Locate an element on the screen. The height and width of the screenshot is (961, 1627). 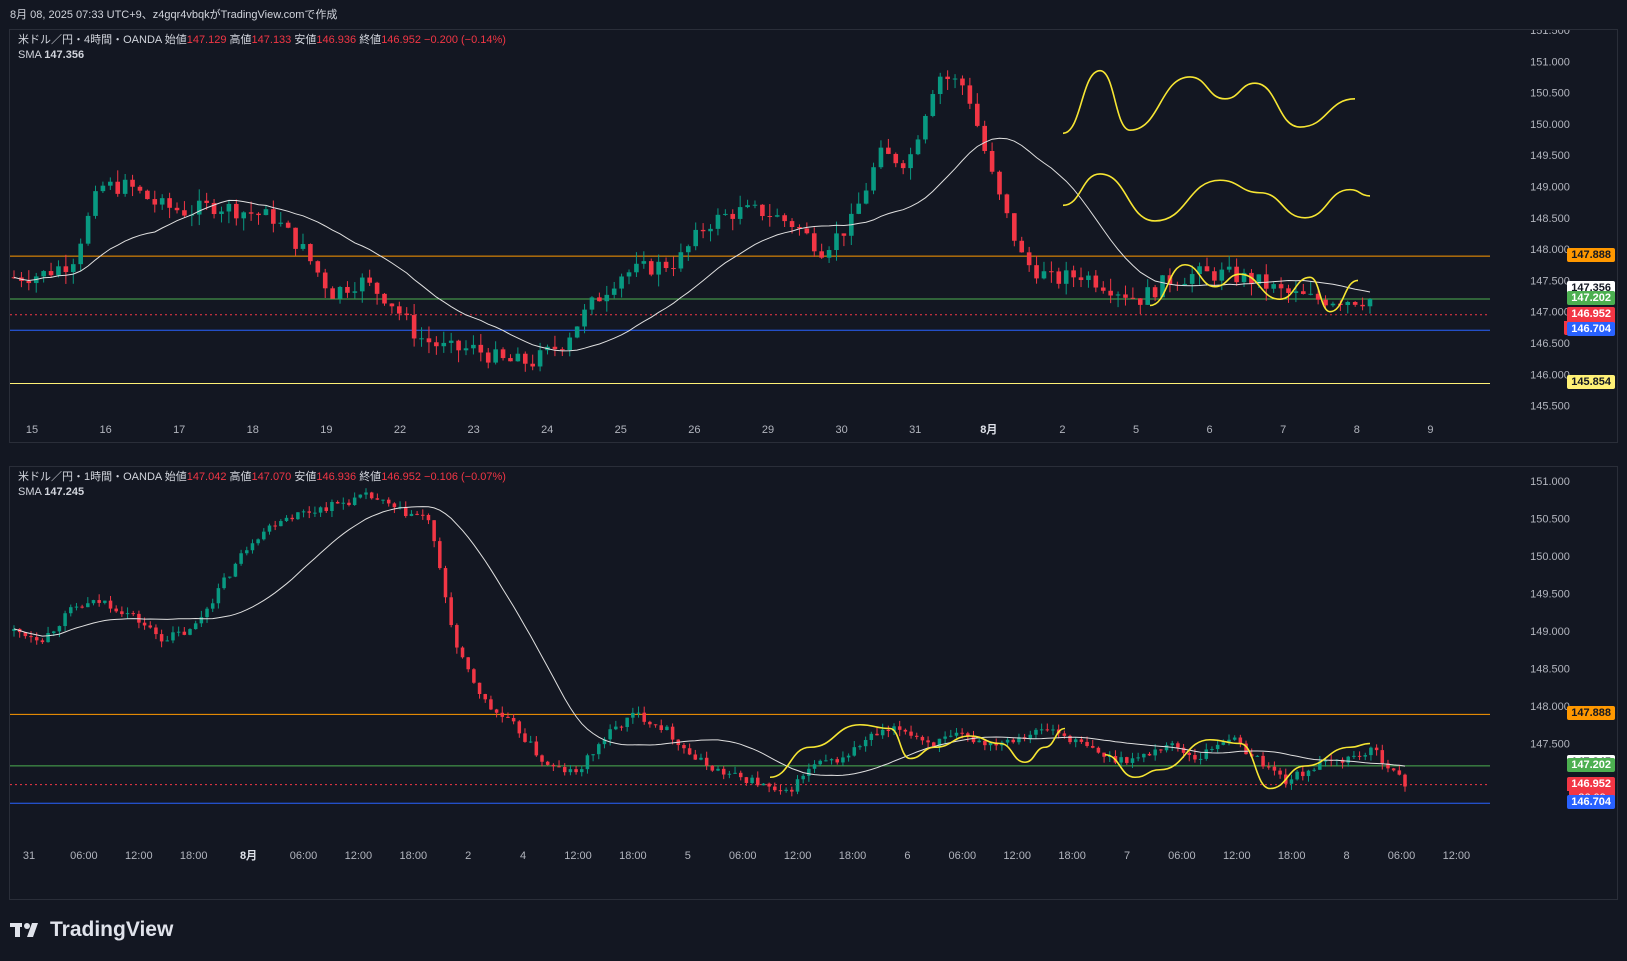
sma-value: 147.245 is located at coordinates (64, 492).